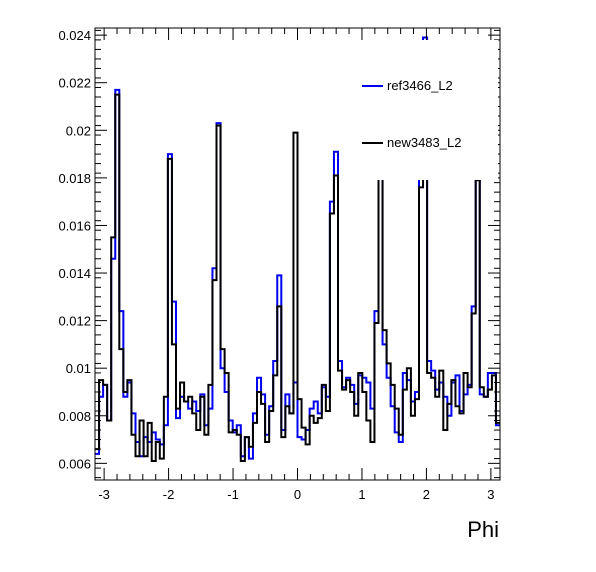 The height and width of the screenshot is (572, 596). I want to click on y-tick-label: 0.014, so click(74, 273).